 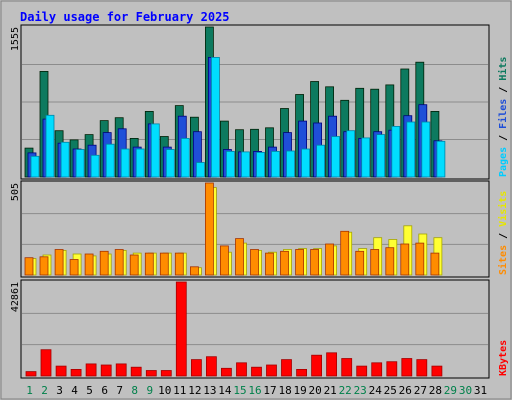 What do you see at coordinates (269, 390) in the screenshot?
I see `x-tick-label-day-17: 17` at bounding box center [269, 390].